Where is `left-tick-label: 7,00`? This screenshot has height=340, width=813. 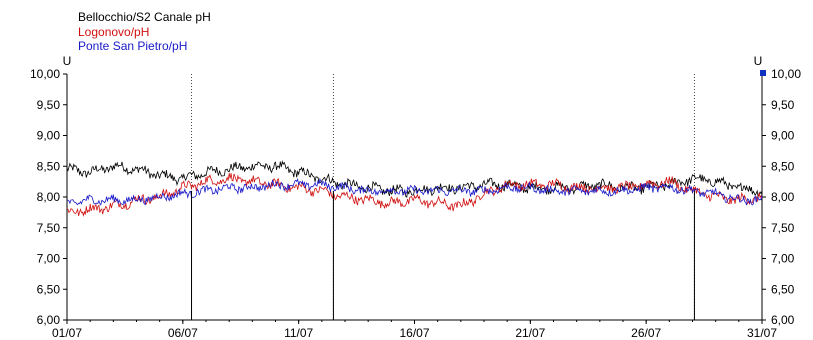 left-tick-label: 7,00 is located at coordinates (49, 259).